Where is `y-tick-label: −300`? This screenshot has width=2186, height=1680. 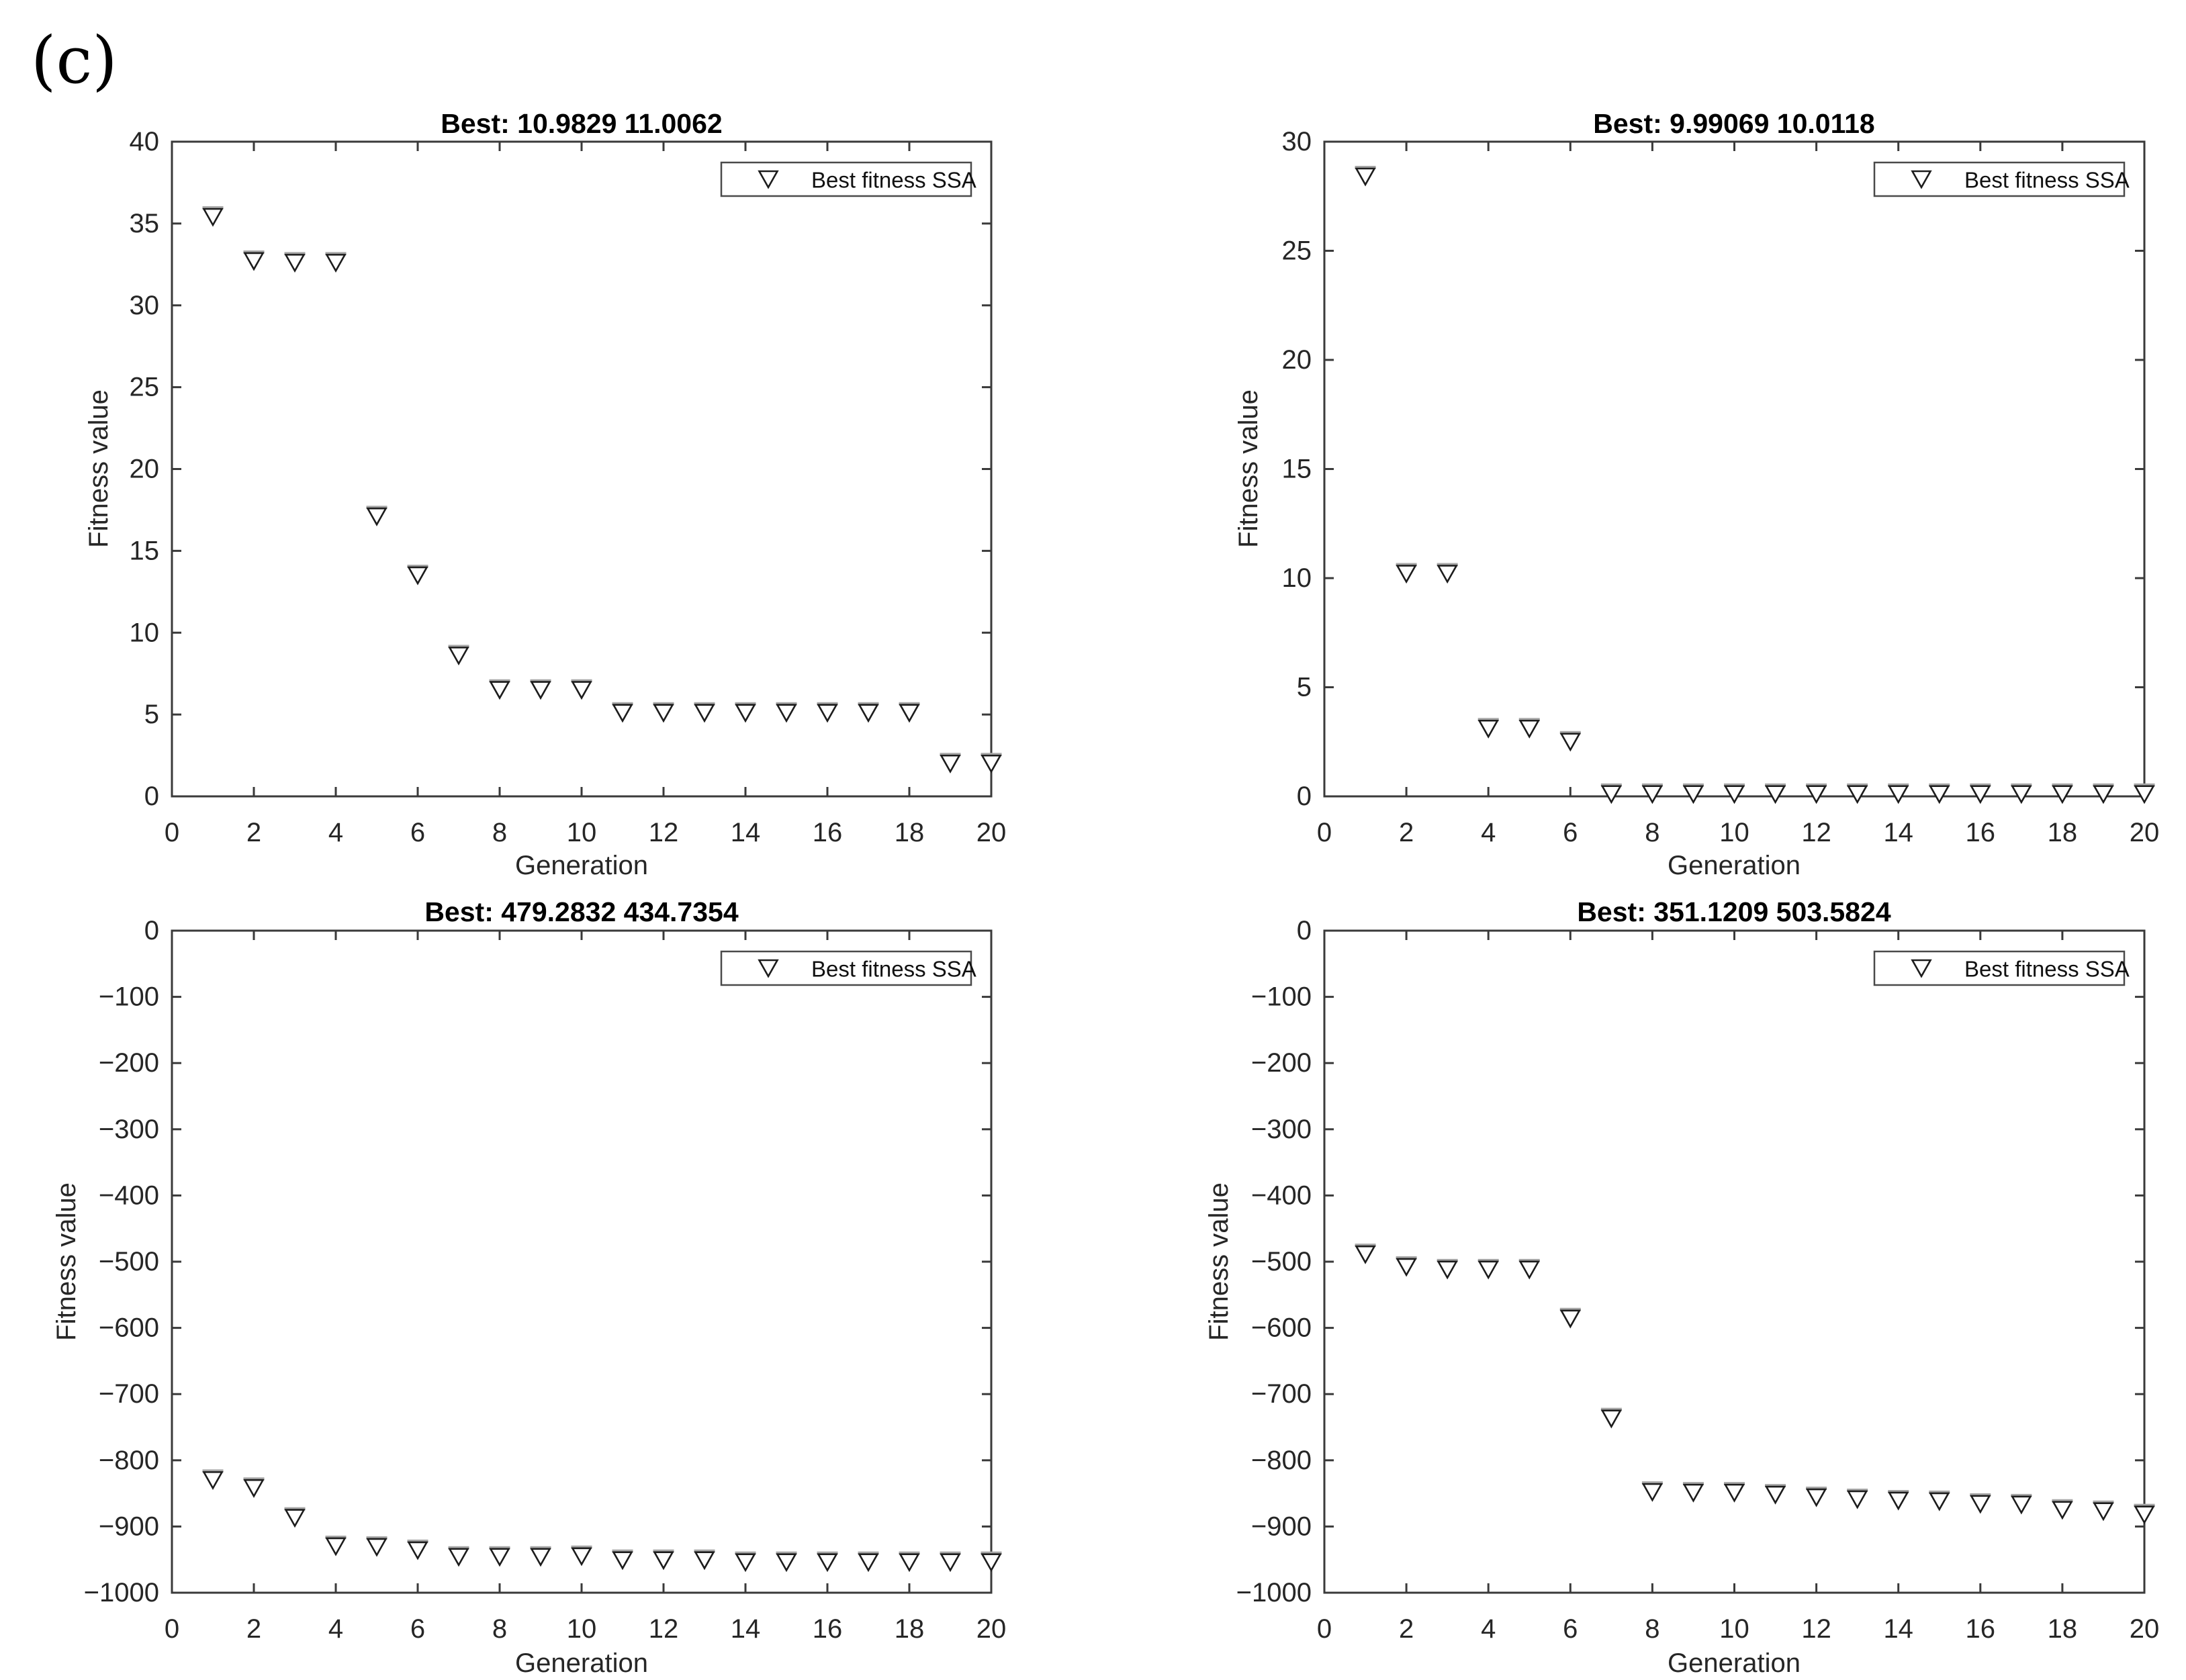 y-tick-label: −300 is located at coordinates (1281, 1130).